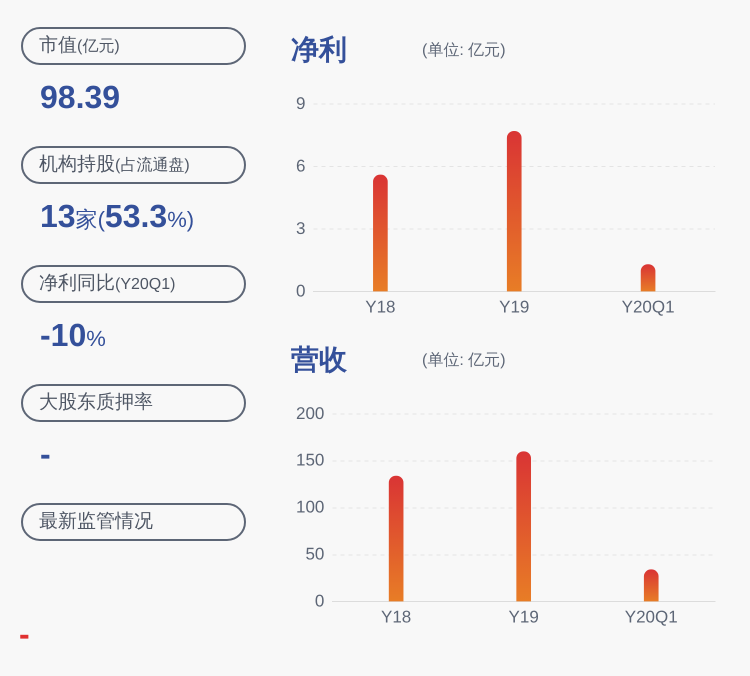 The image size is (750, 676). I want to click on y-tick-label: 50, so click(314, 554).